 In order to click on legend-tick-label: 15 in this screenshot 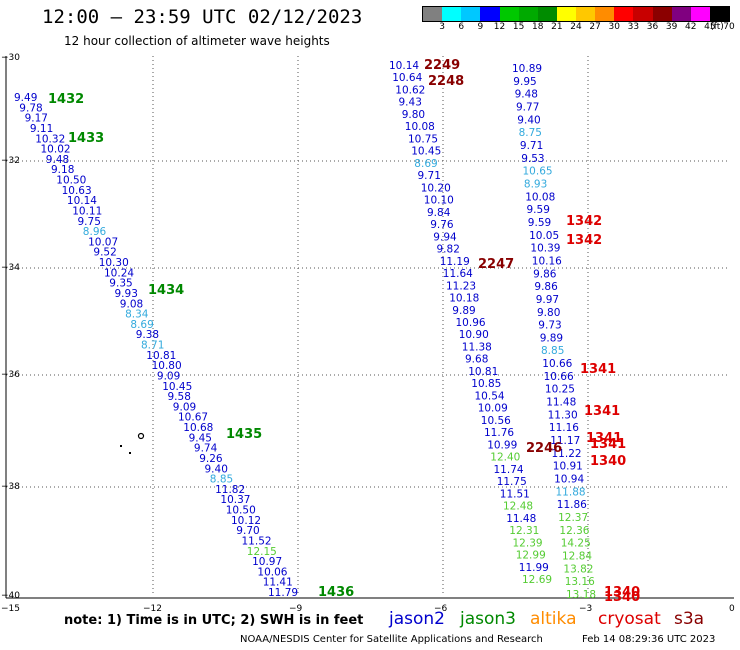, I will do `click(518, 27)`.